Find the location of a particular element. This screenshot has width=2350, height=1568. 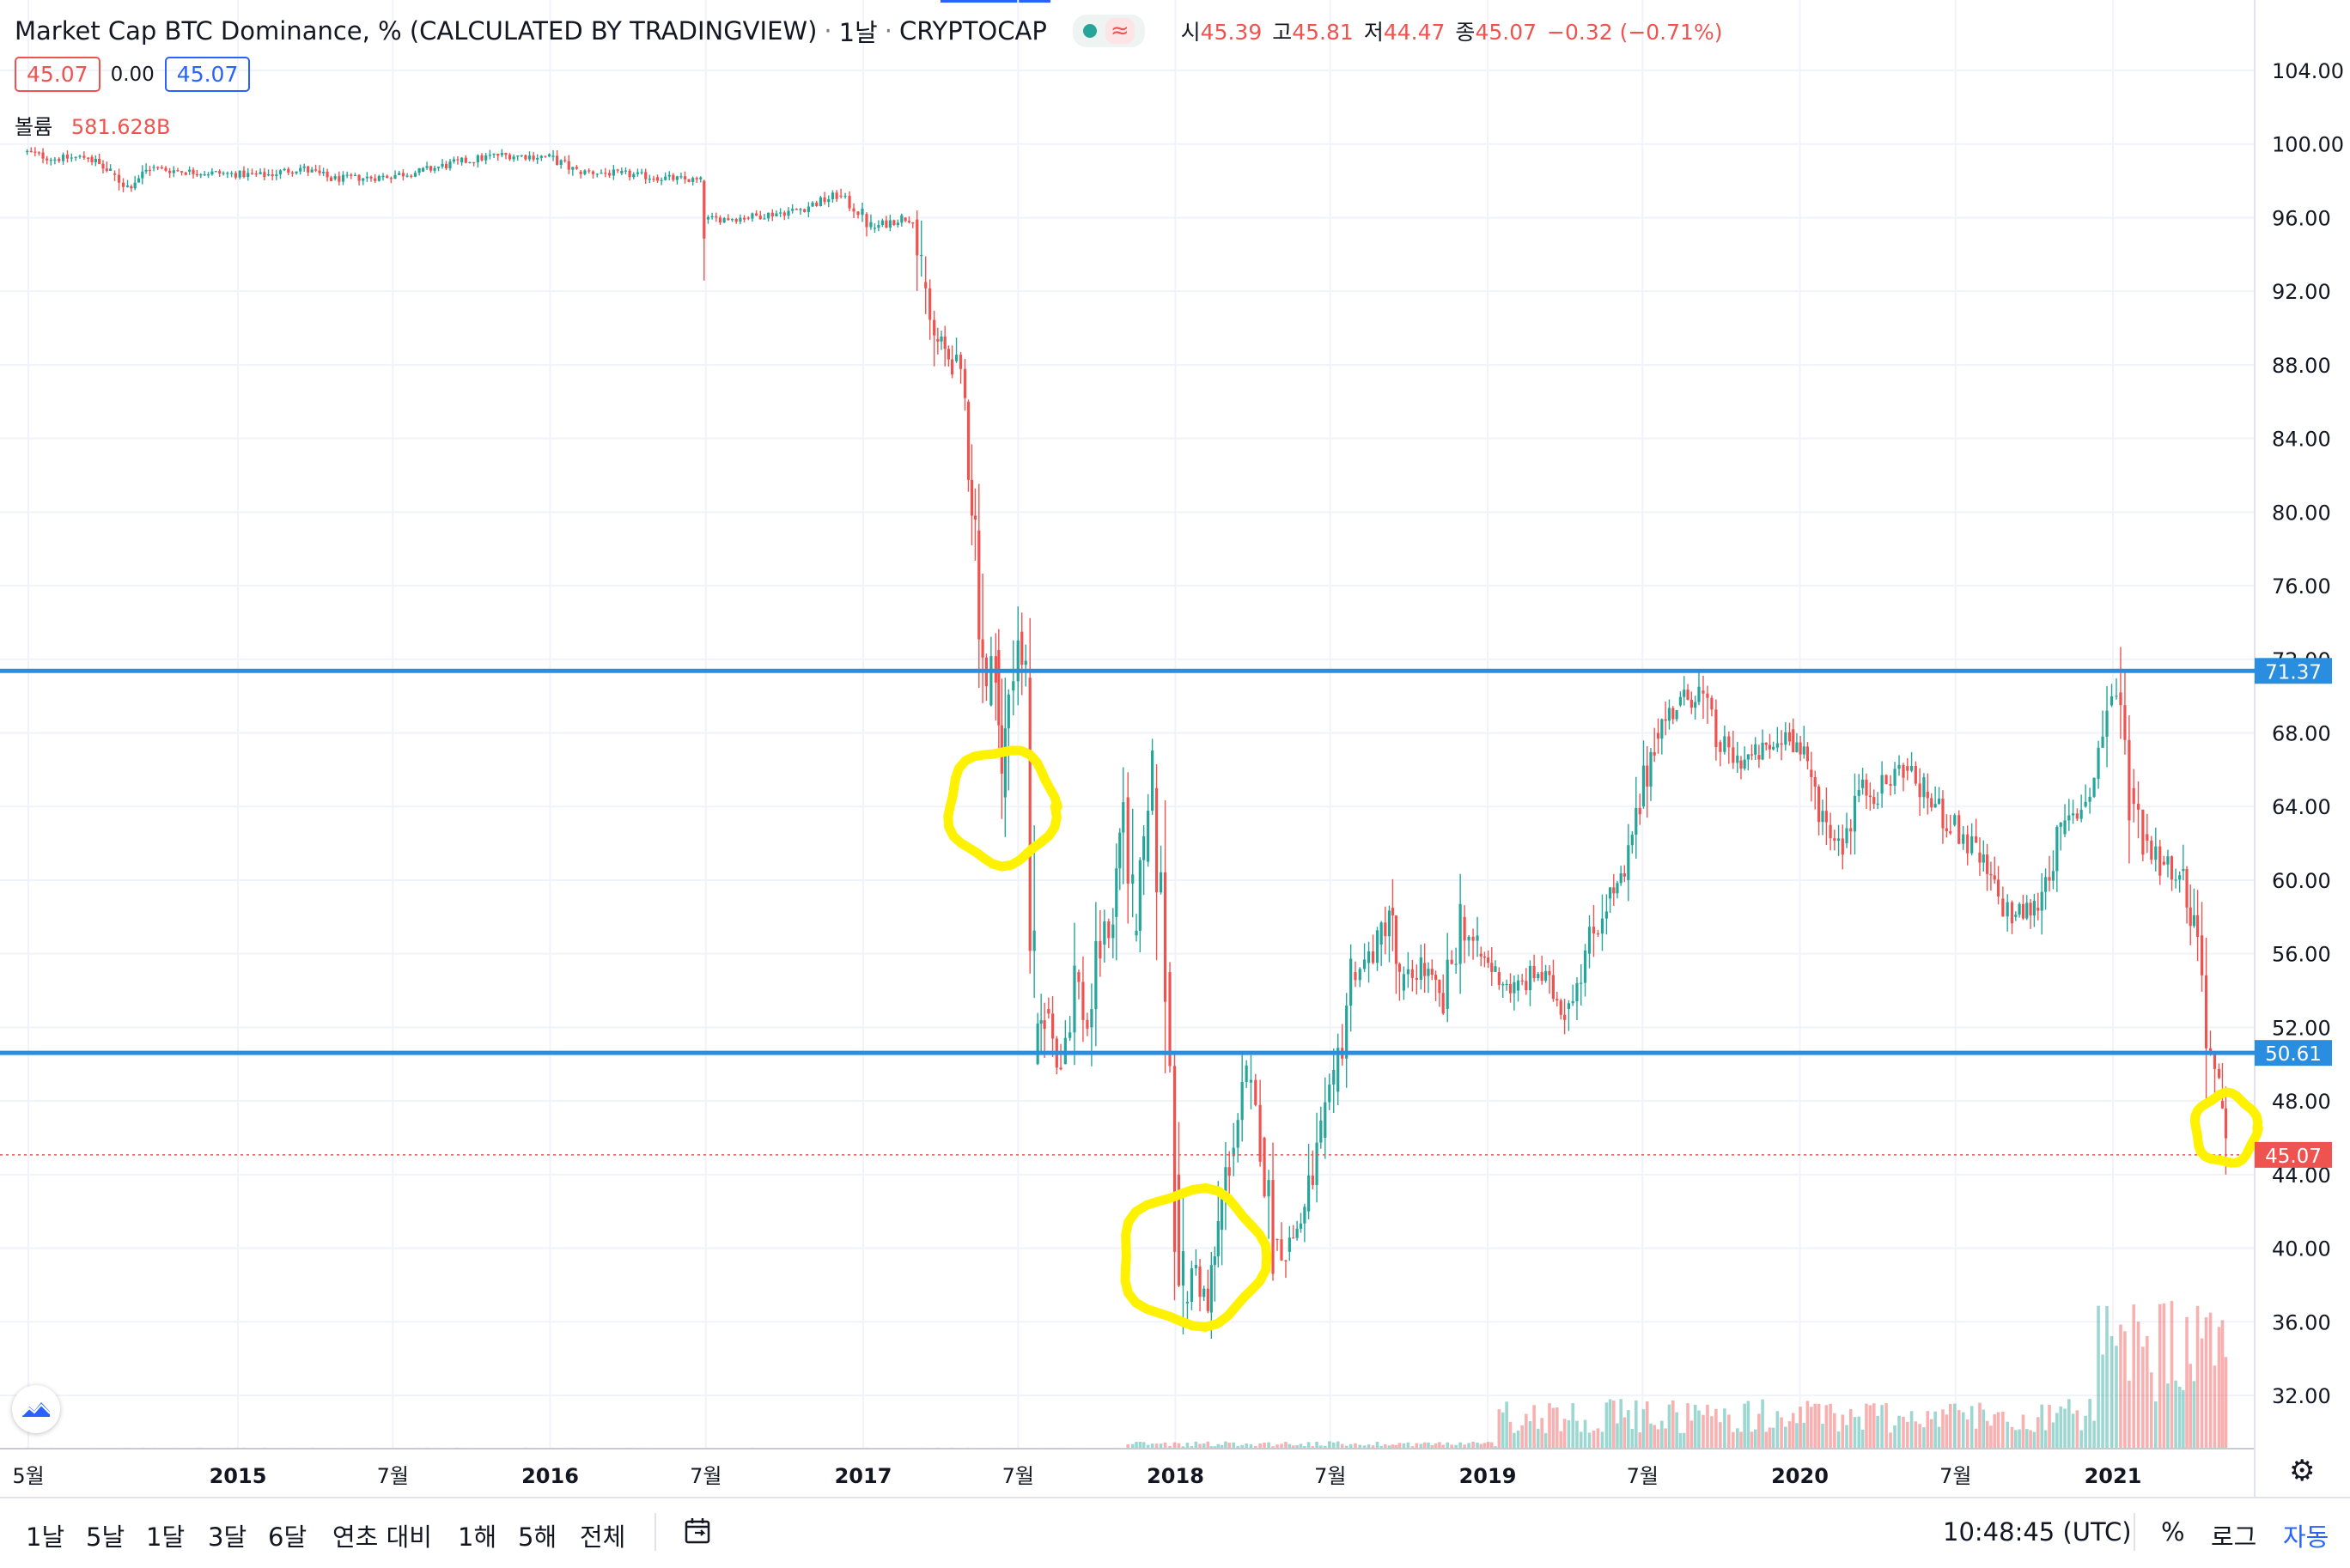

sell-price-button: 45.07 is located at coordinates (58, 74).